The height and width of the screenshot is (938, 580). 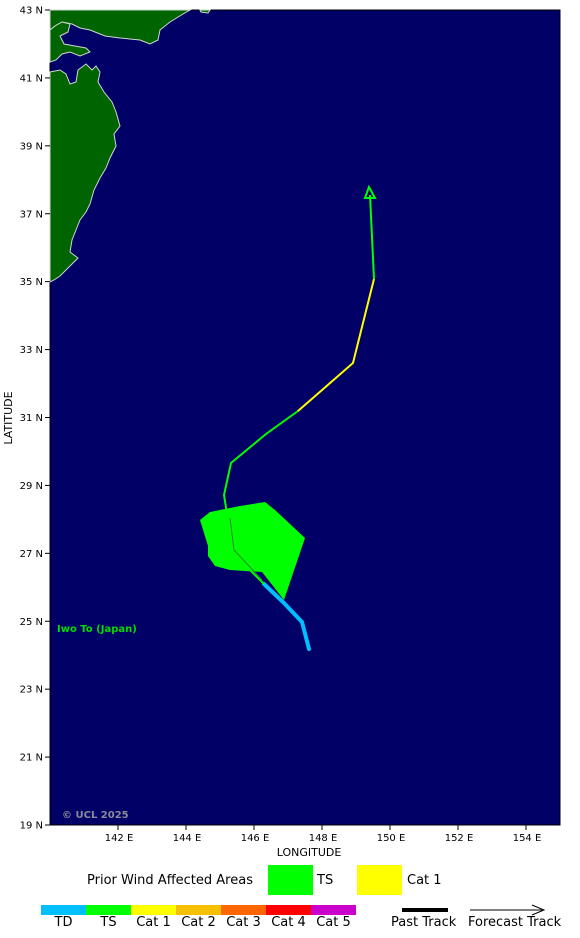 What do you see at coordinates (333, 922) in the screenshot?
I see `scale-label: Cat 5` at bounding box center [333, 922].